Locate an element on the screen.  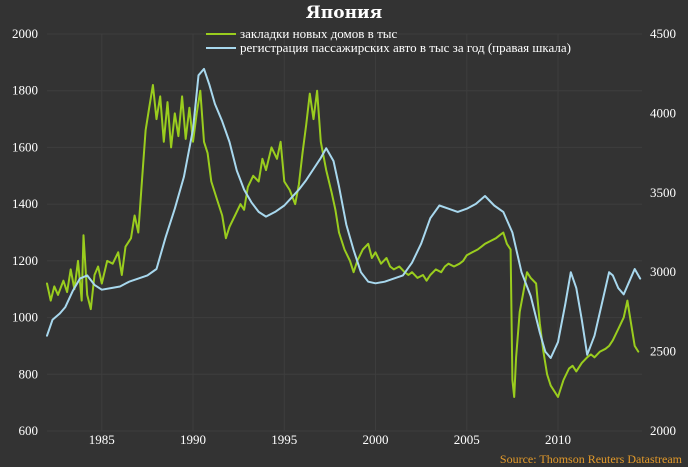
y-left-tick-label: 1400 is located at coordinates (25, 203).